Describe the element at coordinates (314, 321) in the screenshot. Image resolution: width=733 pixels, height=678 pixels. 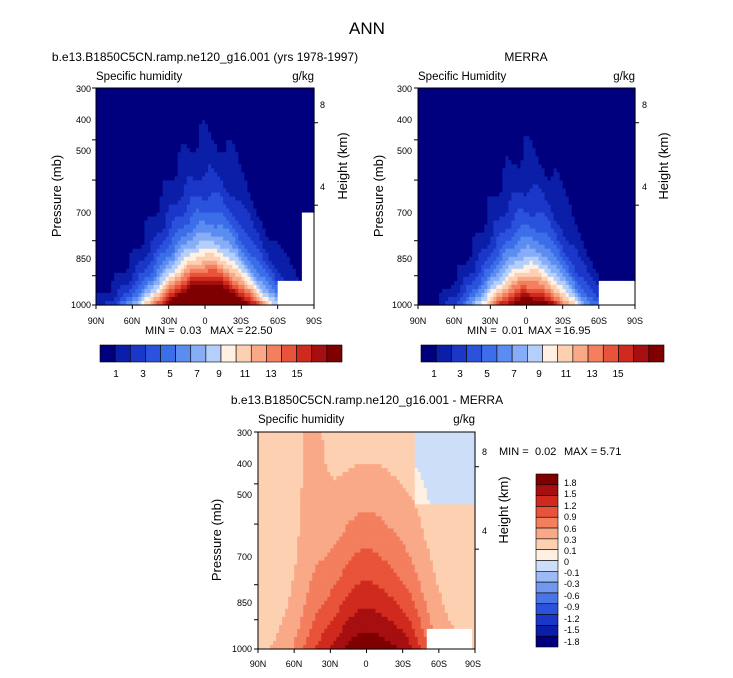
I see `x-tick-label: 90S` at that location.